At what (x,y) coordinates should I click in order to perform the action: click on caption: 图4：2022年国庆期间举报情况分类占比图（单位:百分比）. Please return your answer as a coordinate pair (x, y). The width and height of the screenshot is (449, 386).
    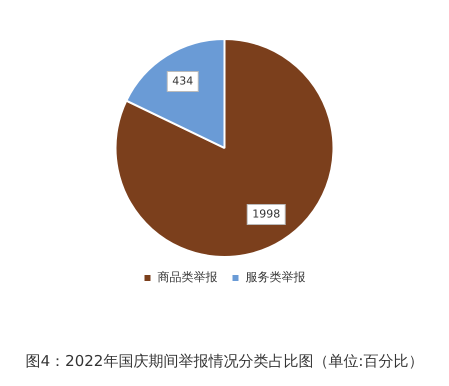
    Looking at the image, I should click on (224, 361).